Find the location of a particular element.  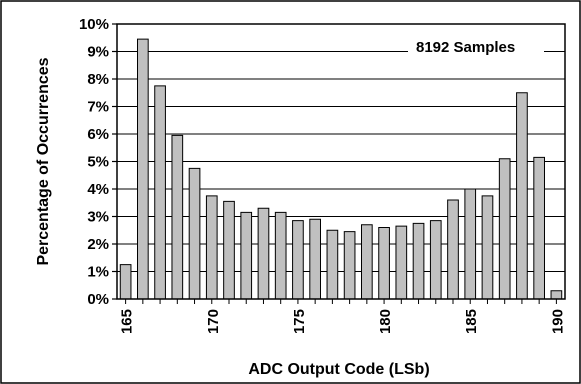

y-tick-label: 1% is located at coordinates (98, 272).